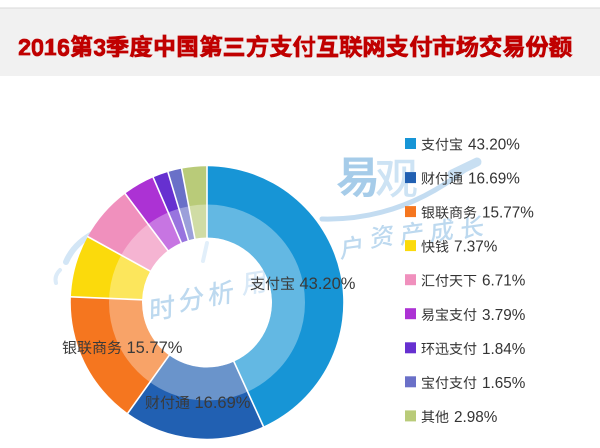  Describe the element at coordinates (476, 247) in the screenshot. I see `svg-text: 7.37%` at that location.